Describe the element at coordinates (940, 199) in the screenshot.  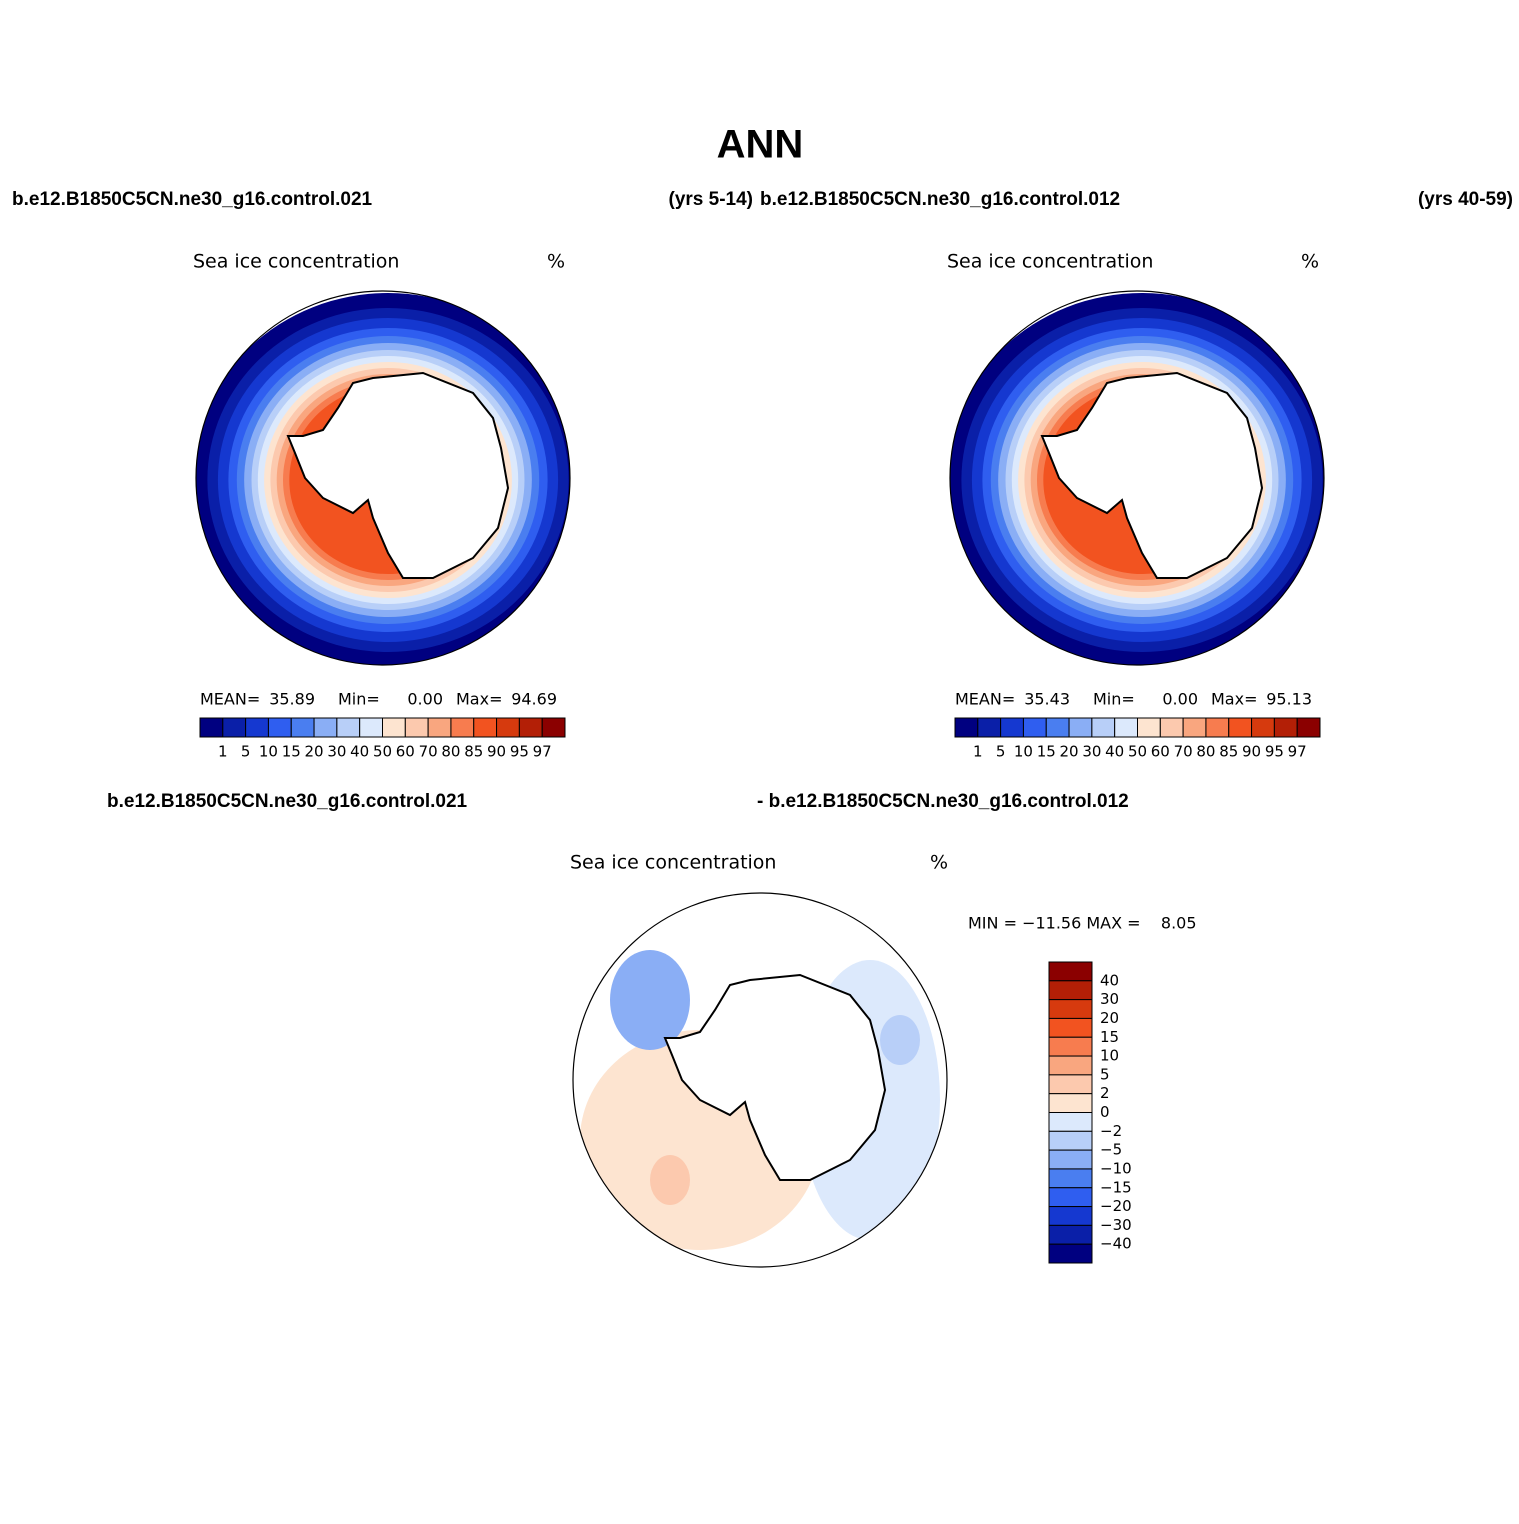
I see `case-name: b.e12.B1850C5CN.ne30_g16.control.012` at that location.